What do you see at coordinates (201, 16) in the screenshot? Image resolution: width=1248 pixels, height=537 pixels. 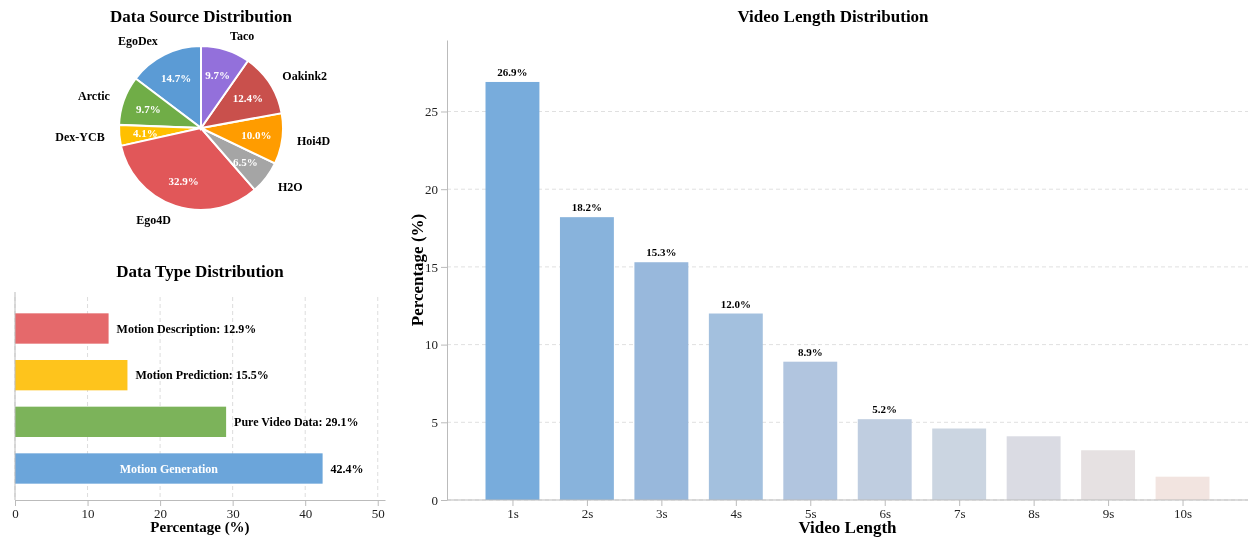 I see `chart-title: Data Source Distribution` at bounding box center [201, 16].